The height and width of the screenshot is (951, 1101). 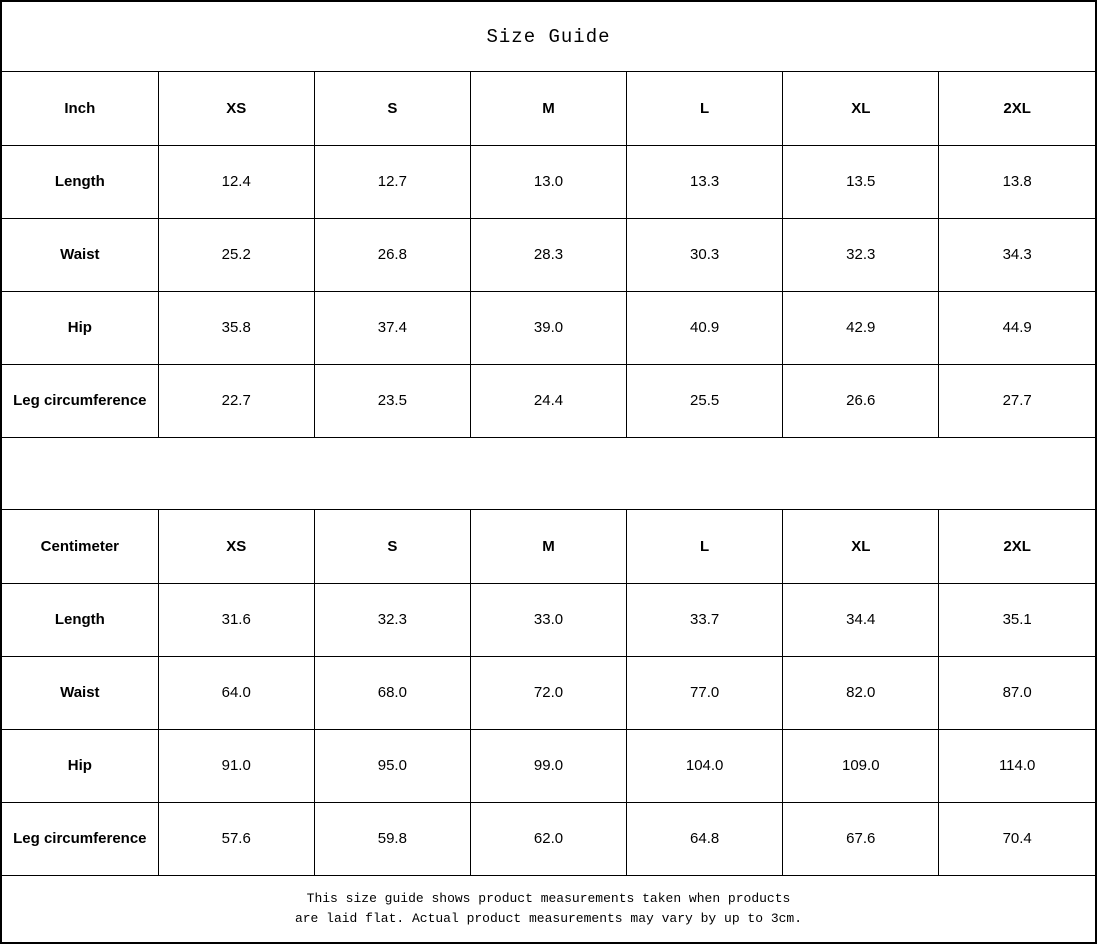 What do you see at coordinates (705, 327) in the screenshot?
I see `size-value-cell: 40.9` at bounding box center [705, 327].